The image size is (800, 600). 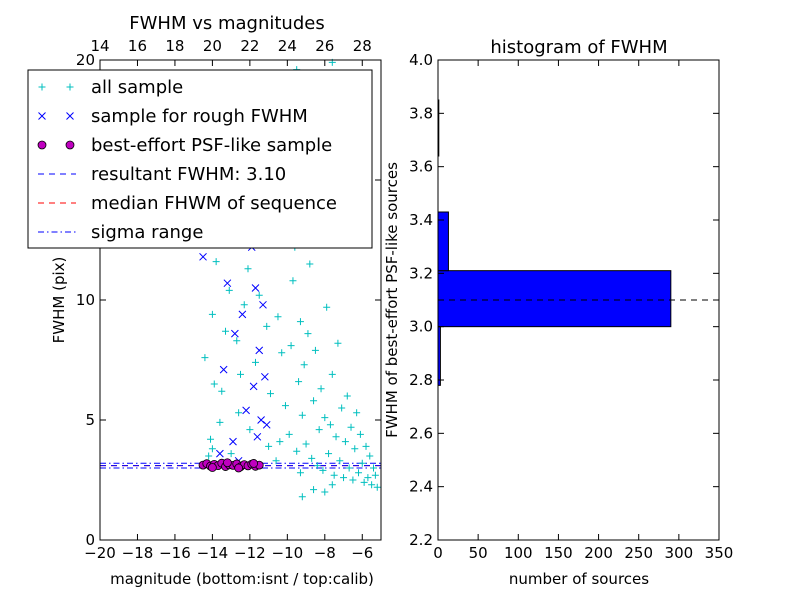 I want to click on legend-marker-2-glyph, so click(x=70, y=145).